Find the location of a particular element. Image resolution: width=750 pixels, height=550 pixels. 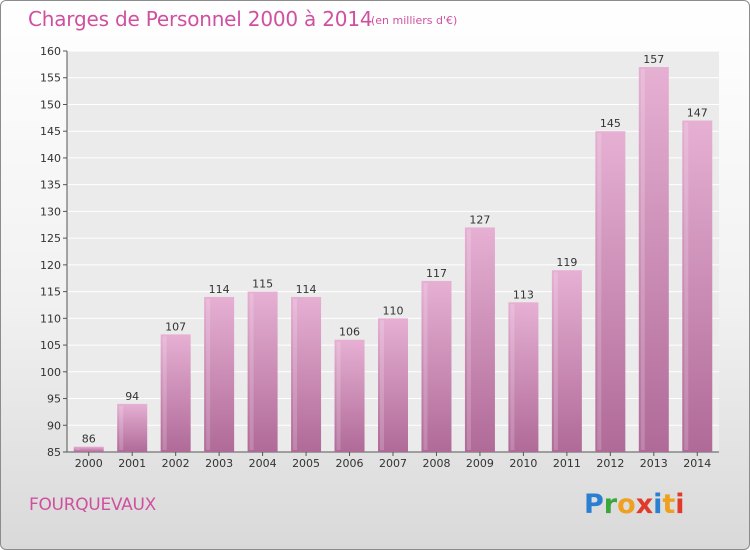

y-tick-label: 135 is located at coordinates (50, 185).